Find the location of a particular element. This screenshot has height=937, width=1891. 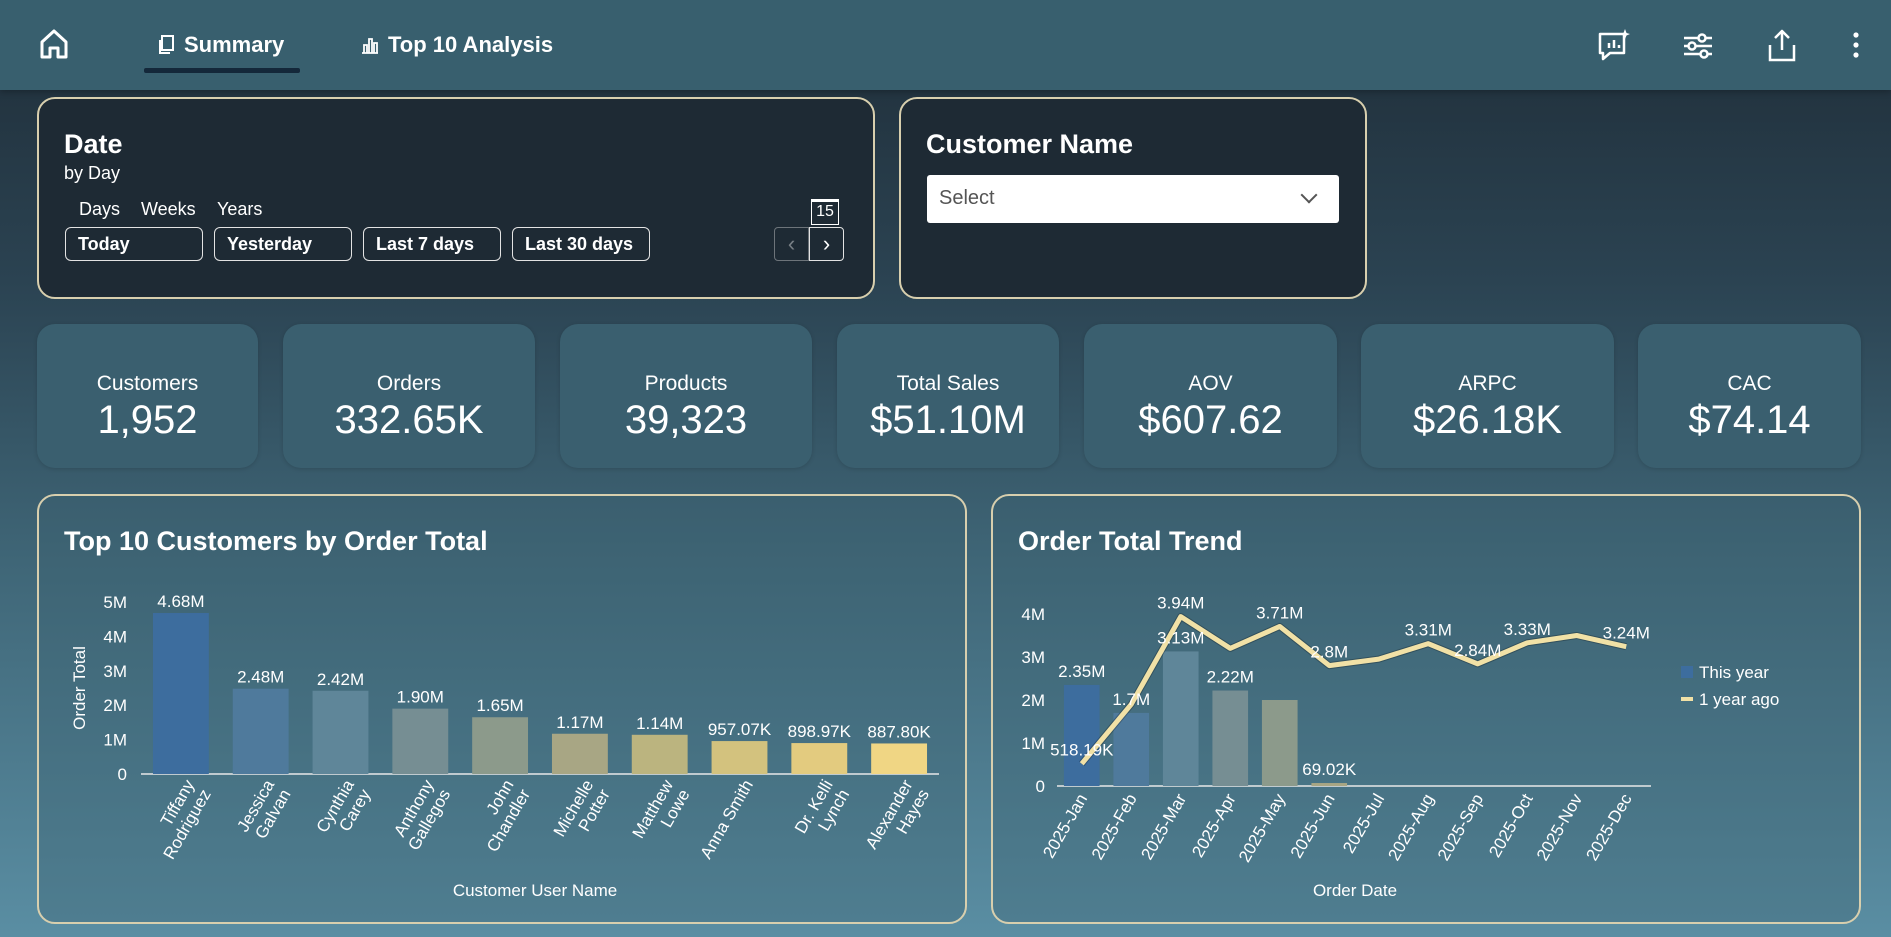

chevron-down-icon is located at coordinates (1309, 195).